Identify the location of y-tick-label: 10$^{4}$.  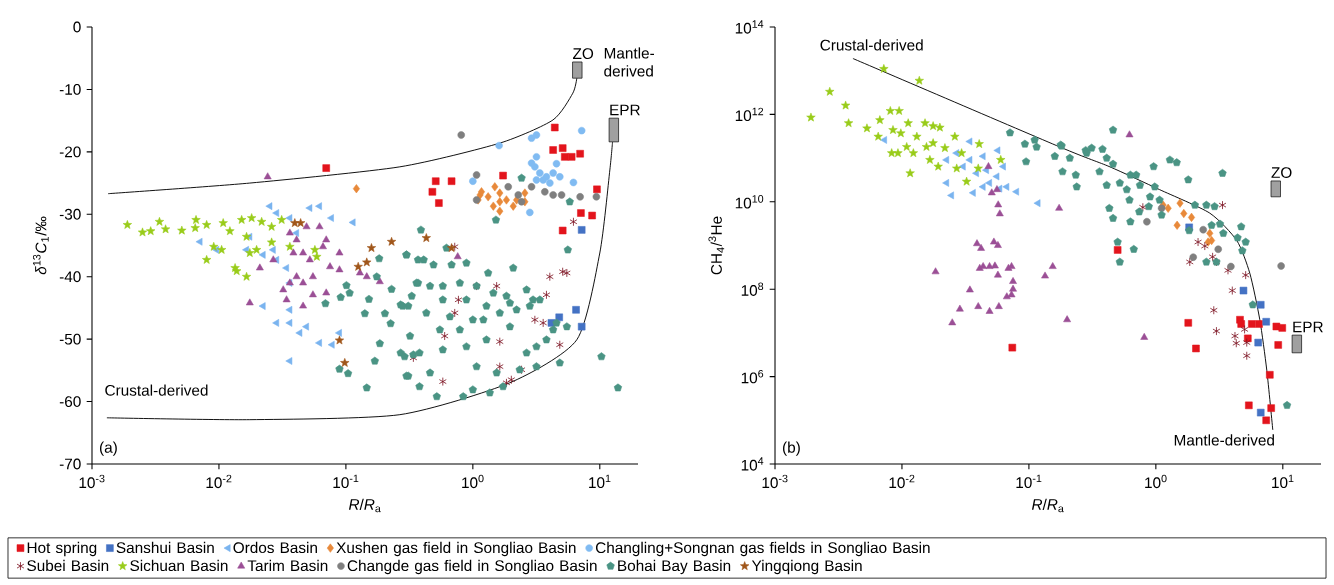
(752, 464).